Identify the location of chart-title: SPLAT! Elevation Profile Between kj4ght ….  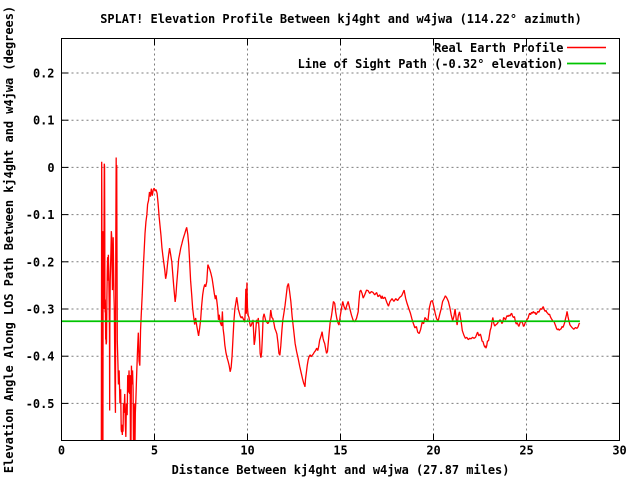
(341, 19).